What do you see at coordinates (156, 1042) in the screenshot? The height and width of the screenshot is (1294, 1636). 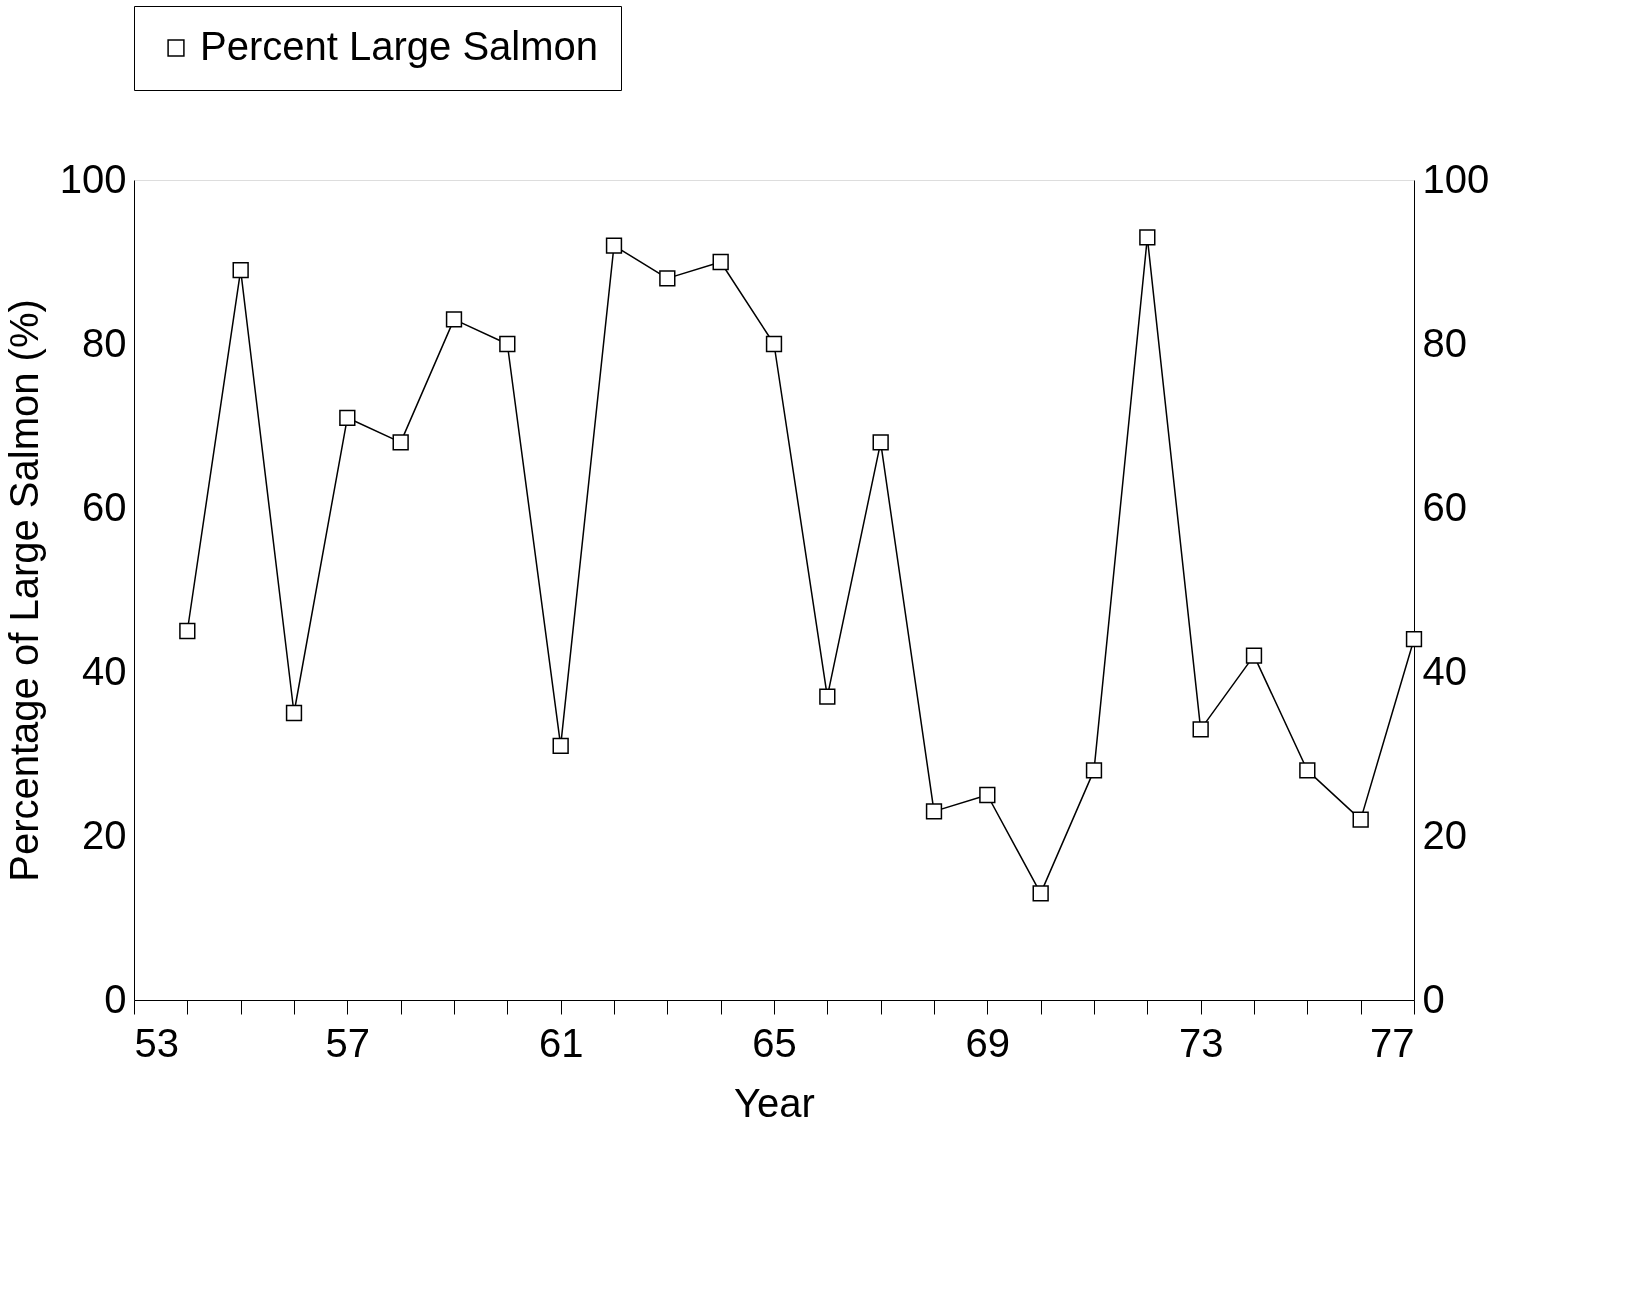 I see `x-tick-label: 53` at bounding box center [156, 1042].